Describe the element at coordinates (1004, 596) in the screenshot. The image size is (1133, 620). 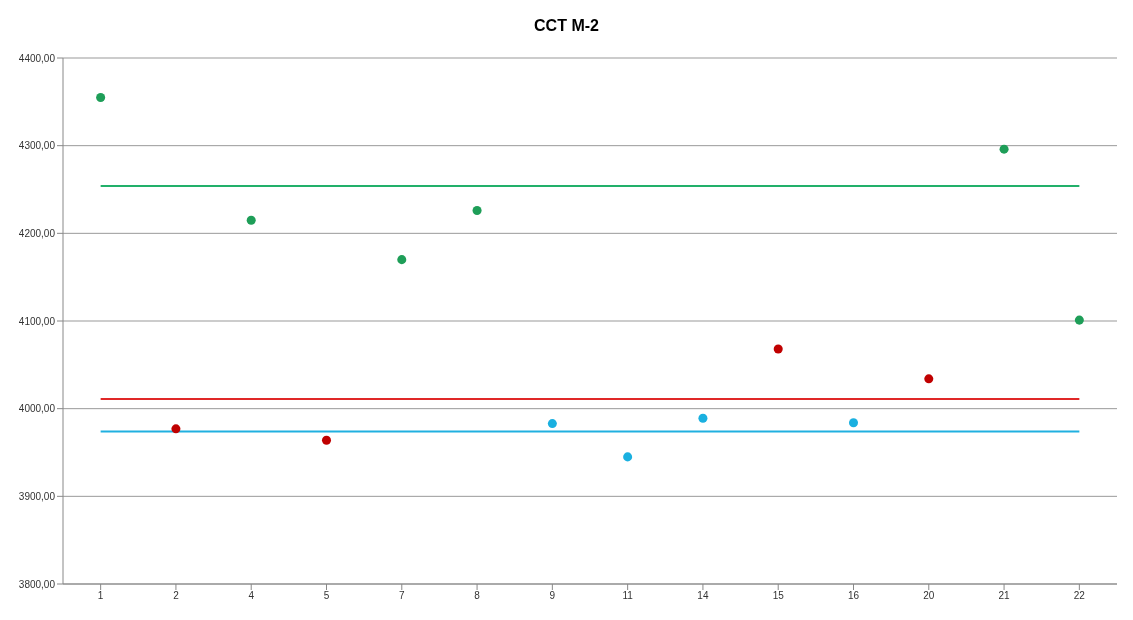
I see `x-tick-label: 21` at that location.